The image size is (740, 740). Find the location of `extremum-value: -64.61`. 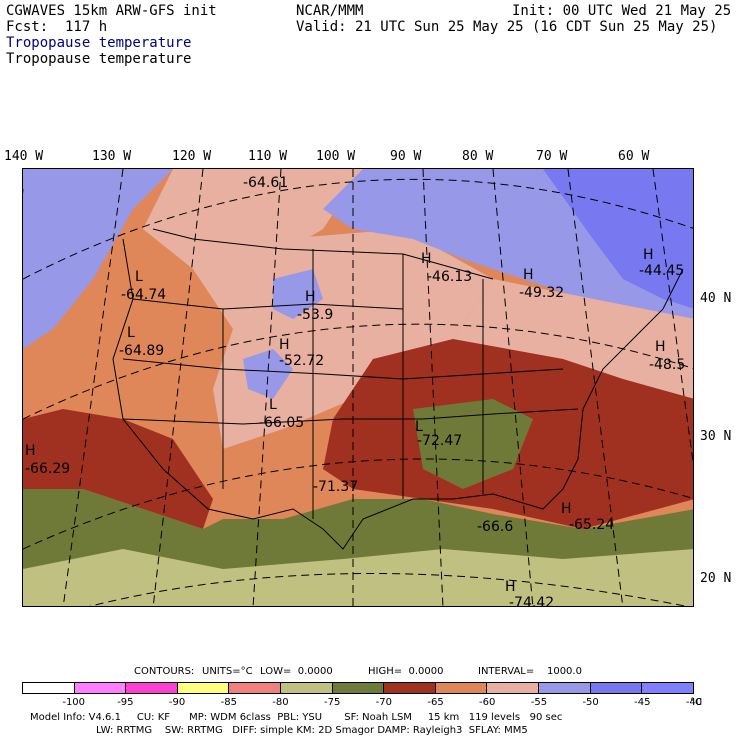

extremum-value: -64.61 is located at coordinates (265, 183).